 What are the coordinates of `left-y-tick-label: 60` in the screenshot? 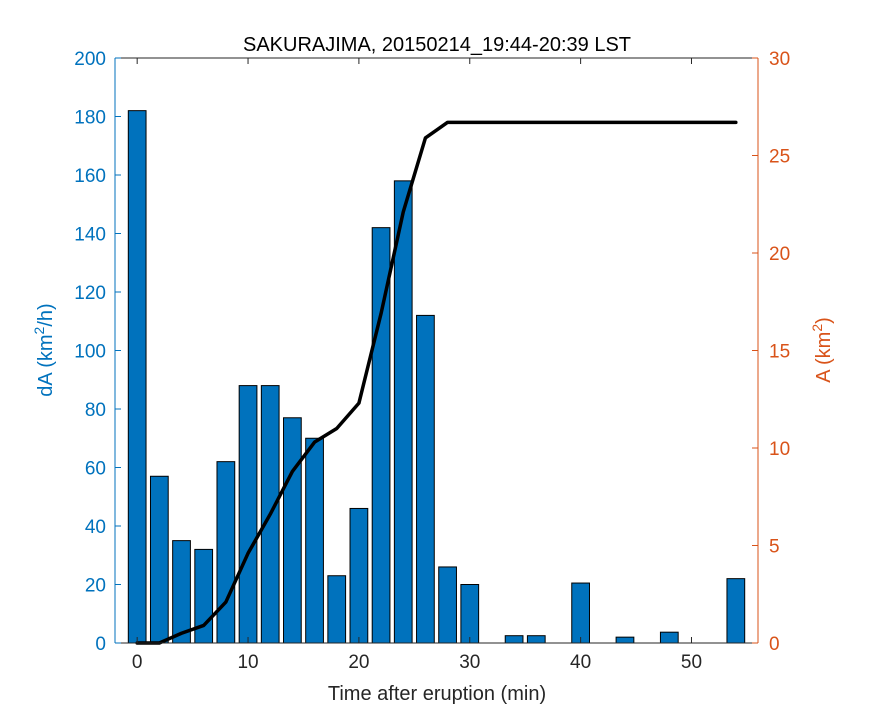 It's located at (95, 469).